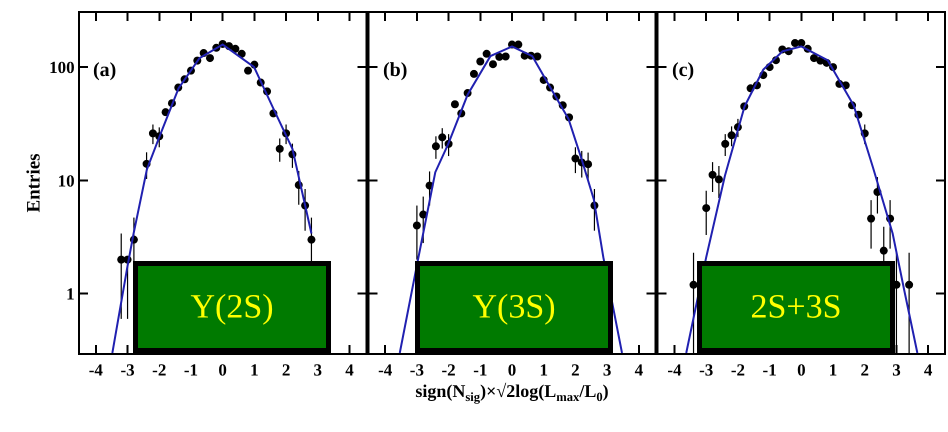  What do you see at coordinates (104, 70) in the screenshot?
I see `annotation: (a)` at bounding box center [104, 70].